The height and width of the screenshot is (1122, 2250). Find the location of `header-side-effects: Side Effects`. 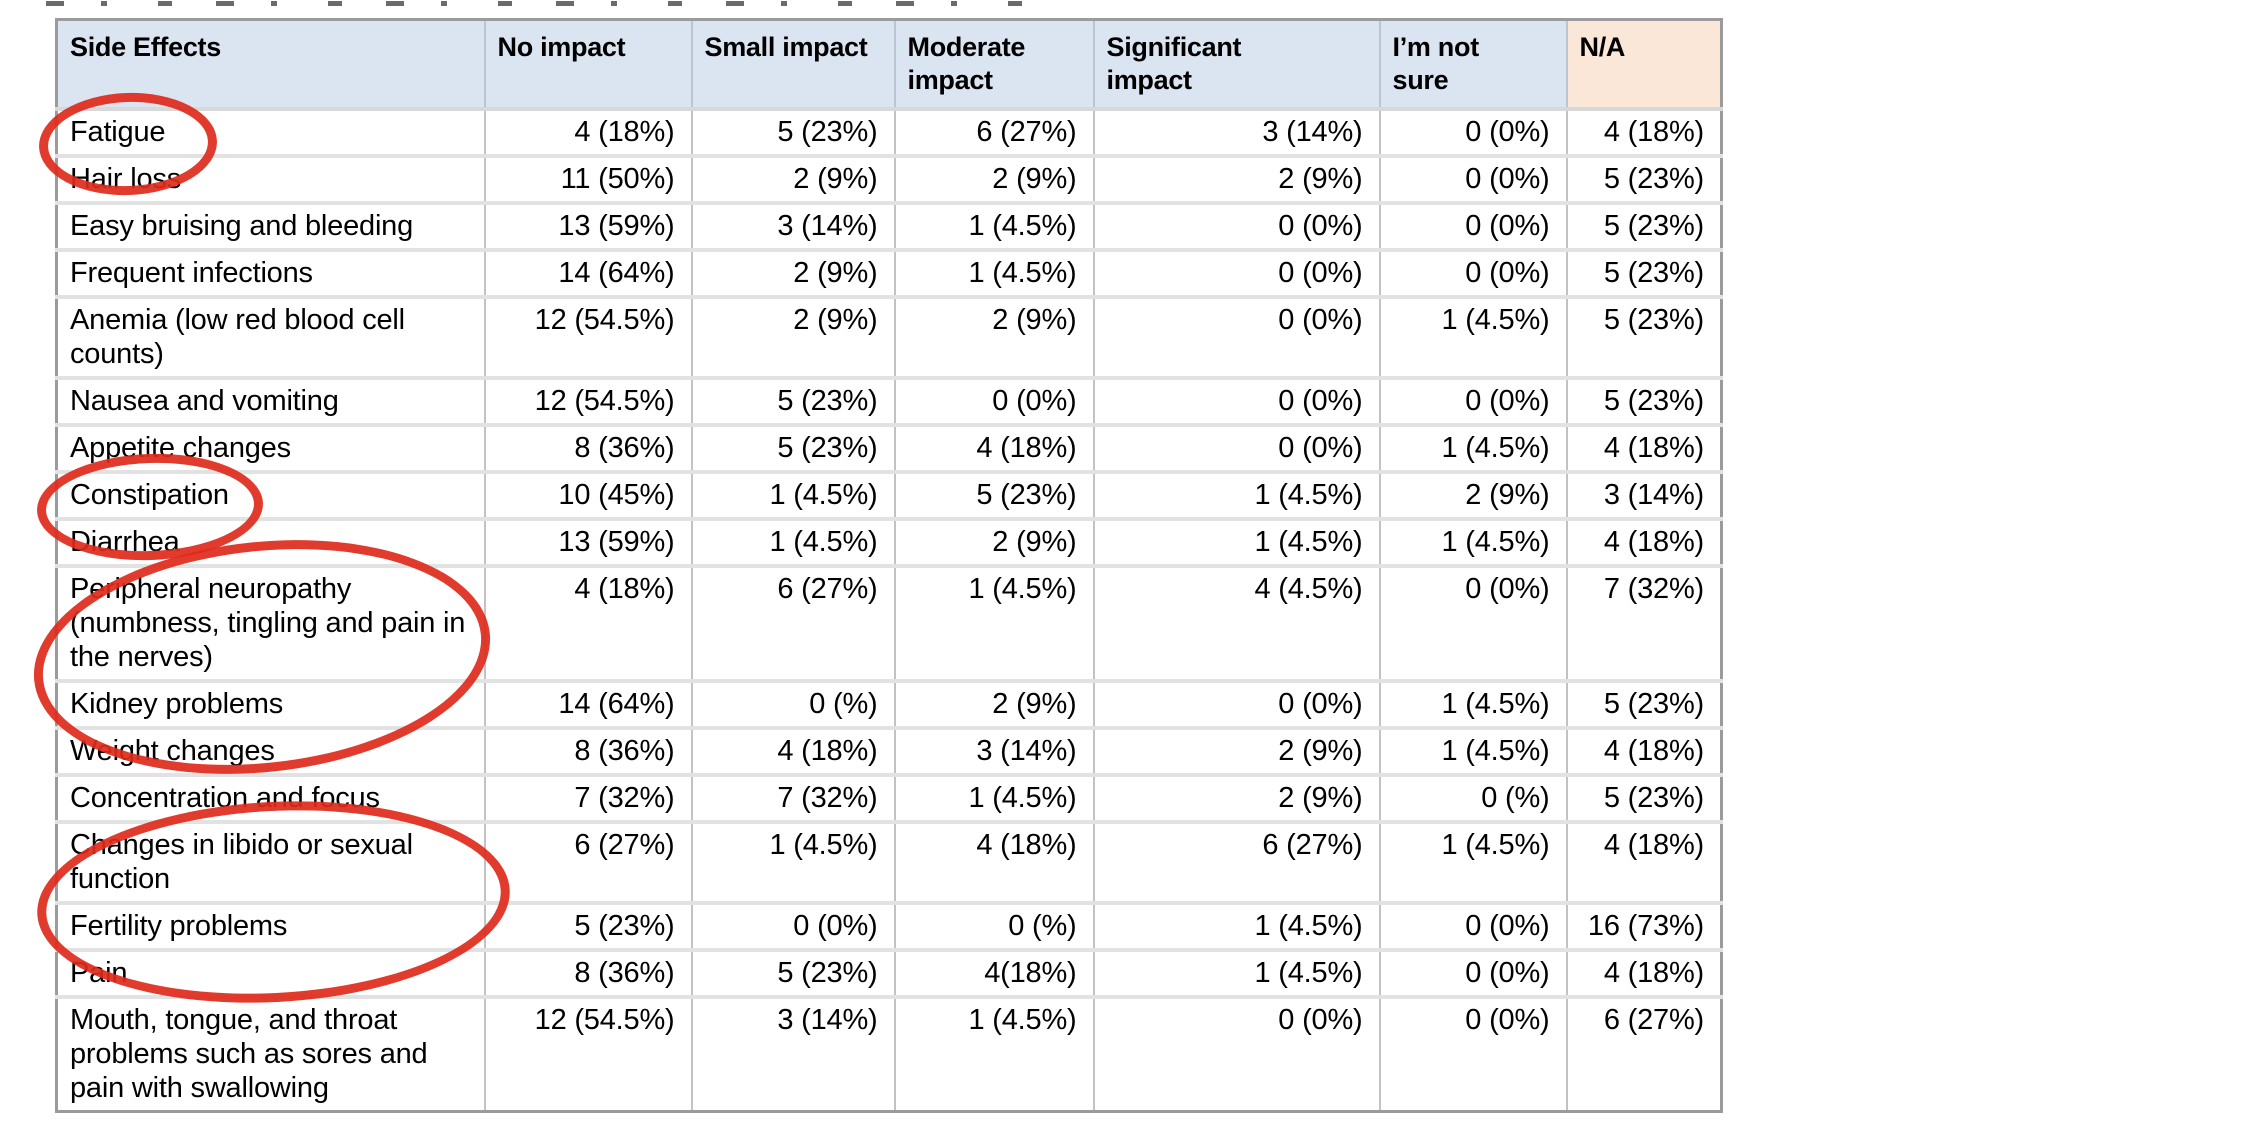

header-side-effects: Side Effects is located at coordinates (270, 65).